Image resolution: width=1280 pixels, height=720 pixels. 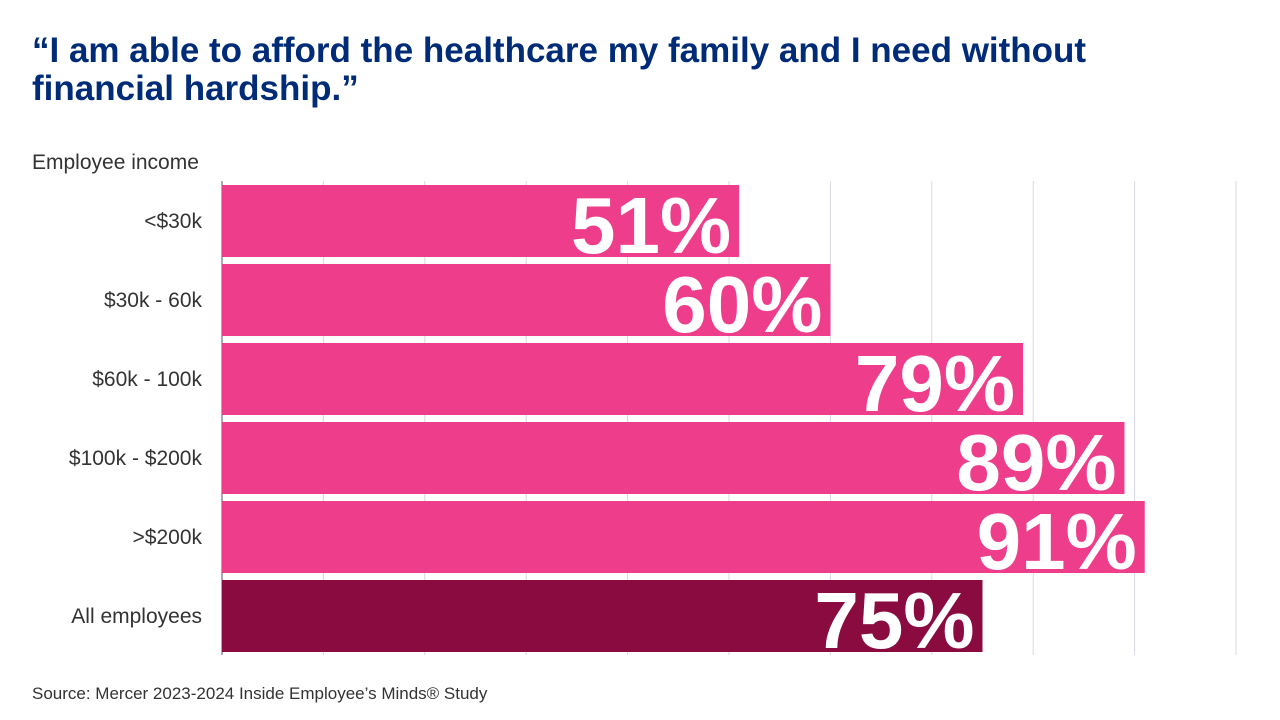 I want to click on data-label: 89%, so click(x=1036, y=462).